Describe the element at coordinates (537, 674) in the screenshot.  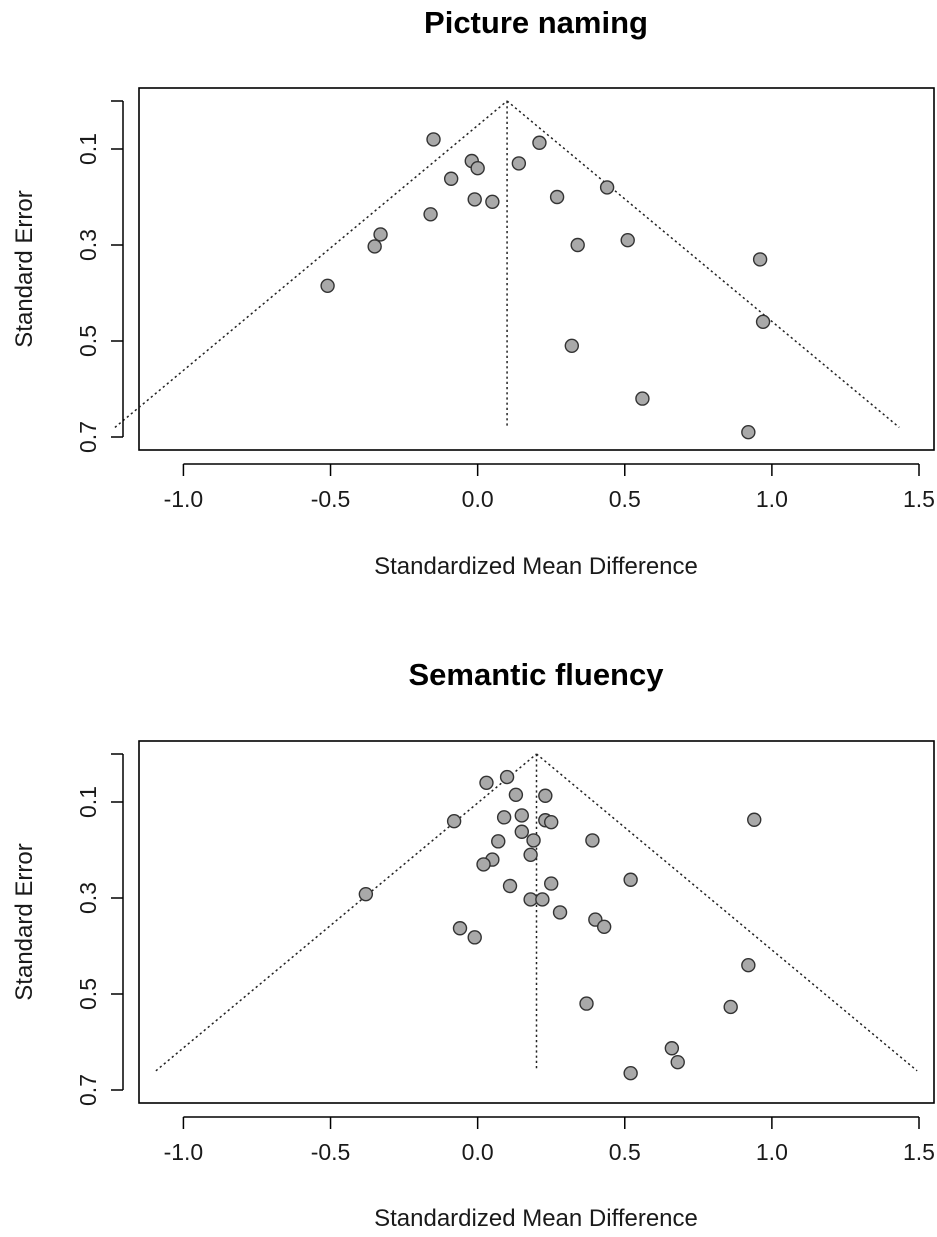
I see `chart-title: Semantic fluency` at that location.